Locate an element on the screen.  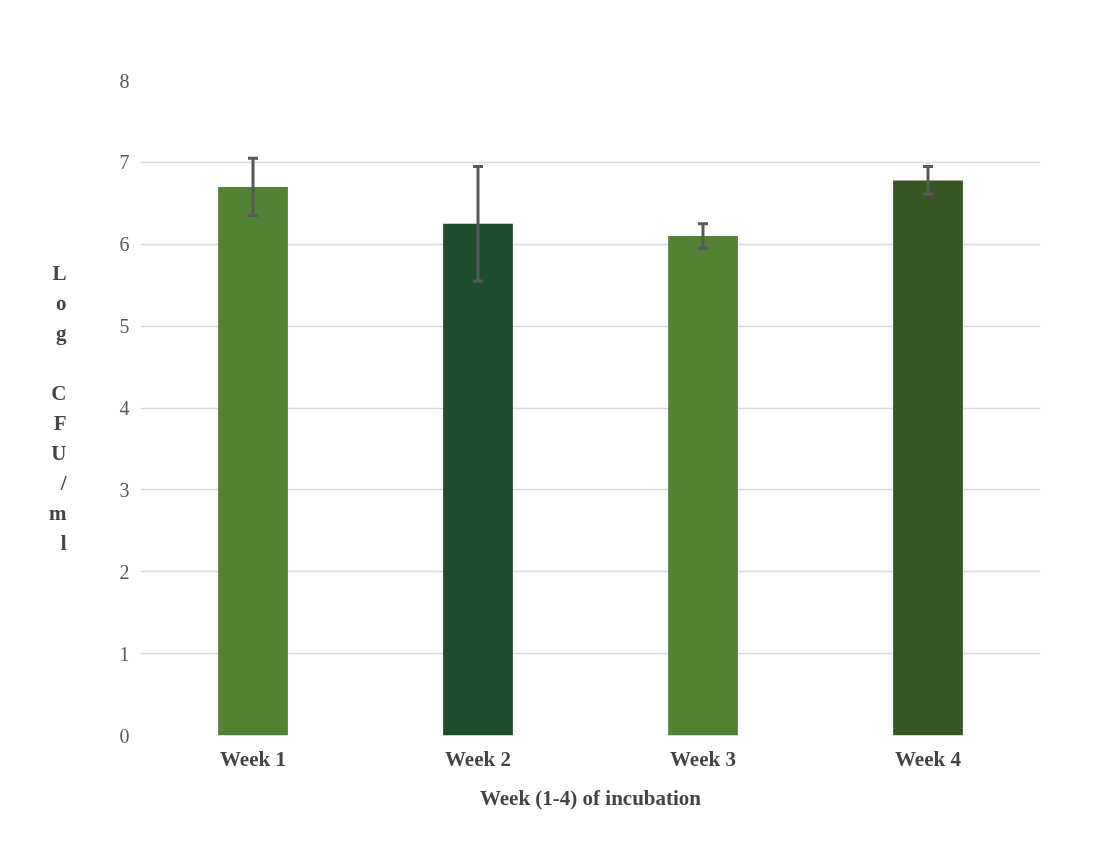
y-tick-label: 7 is located at coordinates (124, 162).